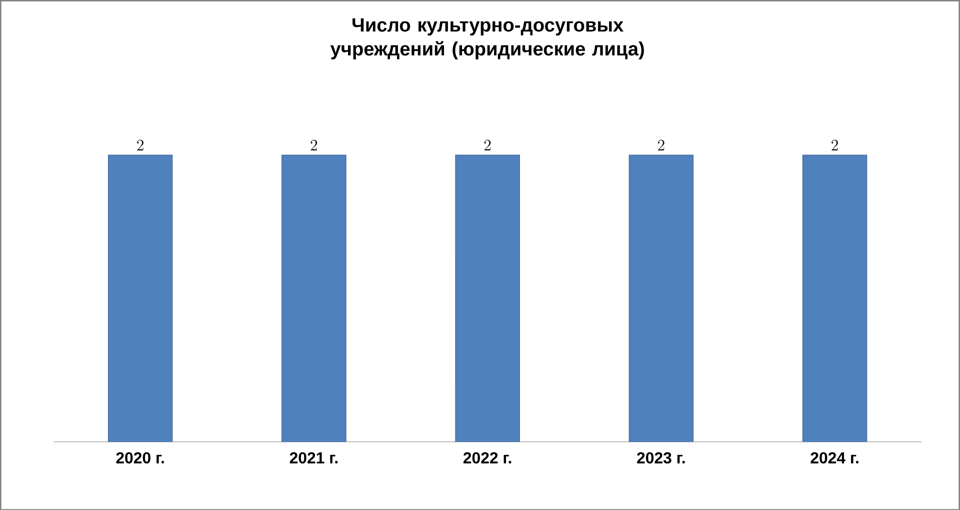 Image resolution: width=960 pixels, height=510 pixels. I want to click on x-tick-label: 2022 г., so click(487, 458).